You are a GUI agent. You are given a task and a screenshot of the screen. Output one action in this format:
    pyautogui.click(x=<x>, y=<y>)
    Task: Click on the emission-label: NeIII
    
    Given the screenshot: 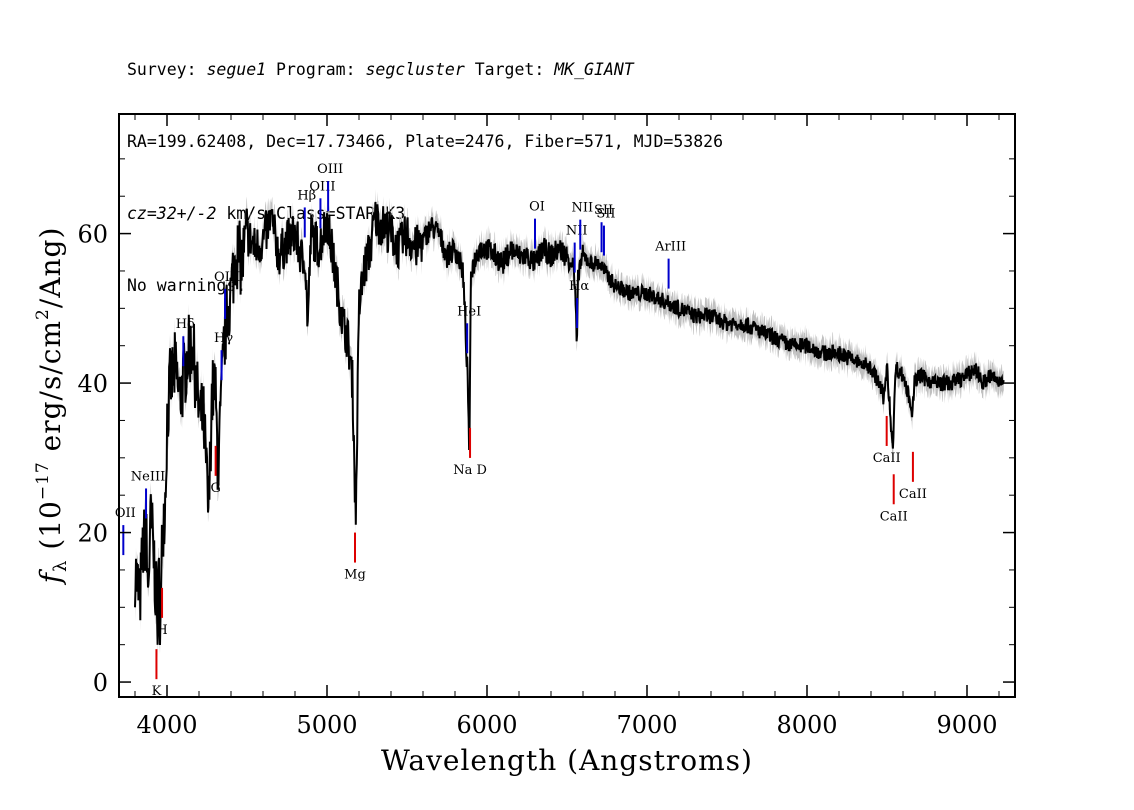 What is the action you would take?
    pyautogui.click(x=148, y=476)
    